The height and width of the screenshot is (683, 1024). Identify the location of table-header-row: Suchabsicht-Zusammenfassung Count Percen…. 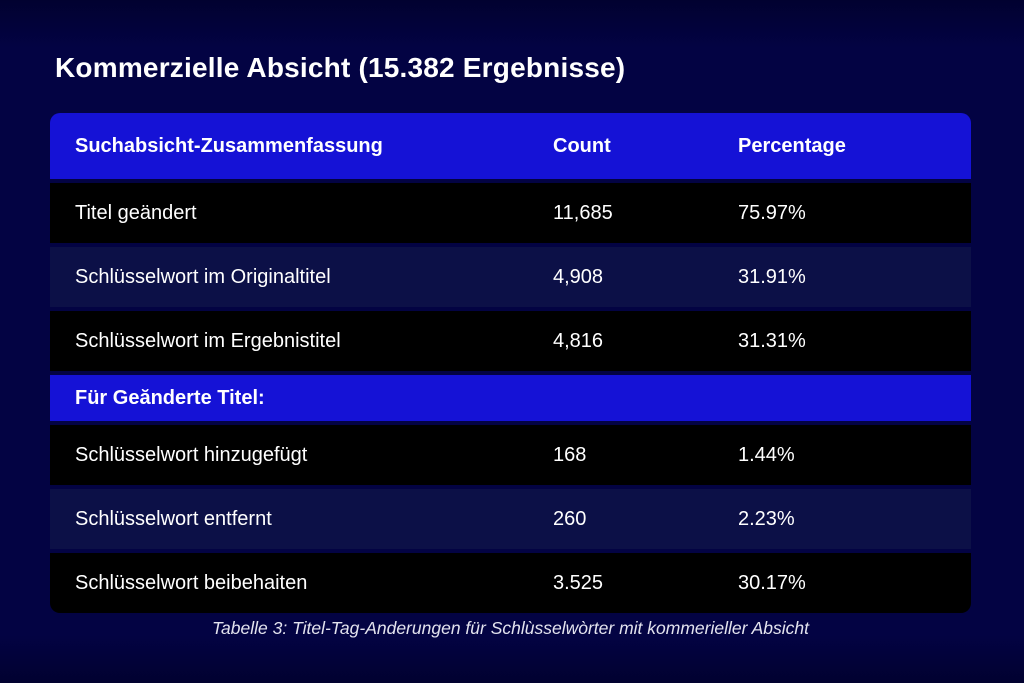
(510, 146).